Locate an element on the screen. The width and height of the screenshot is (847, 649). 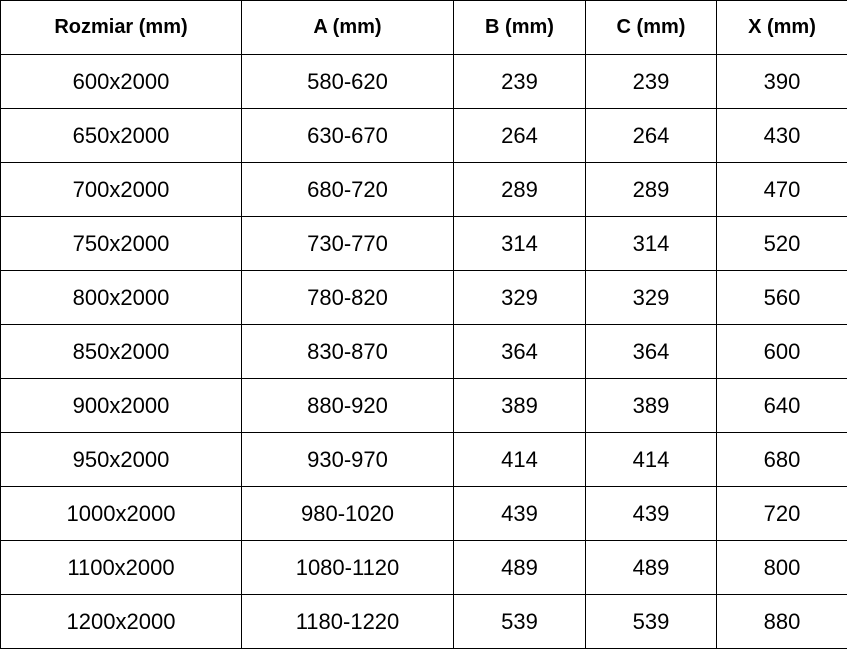
table-row: 900x2000 880-920 389 389 640 is located at coordinates (423, 405).